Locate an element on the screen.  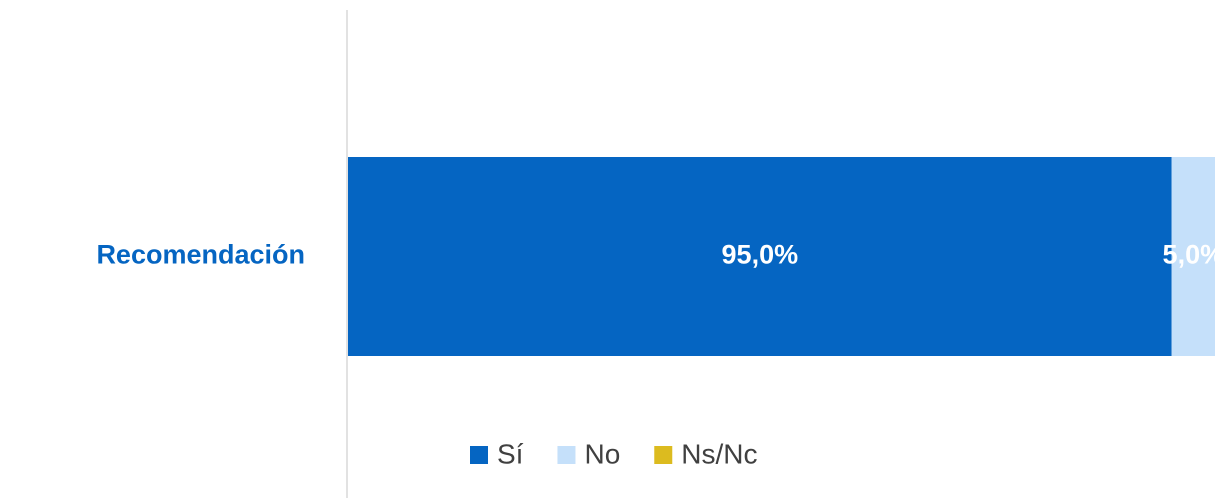
legend-label: No is located at coordinates (602, 453).